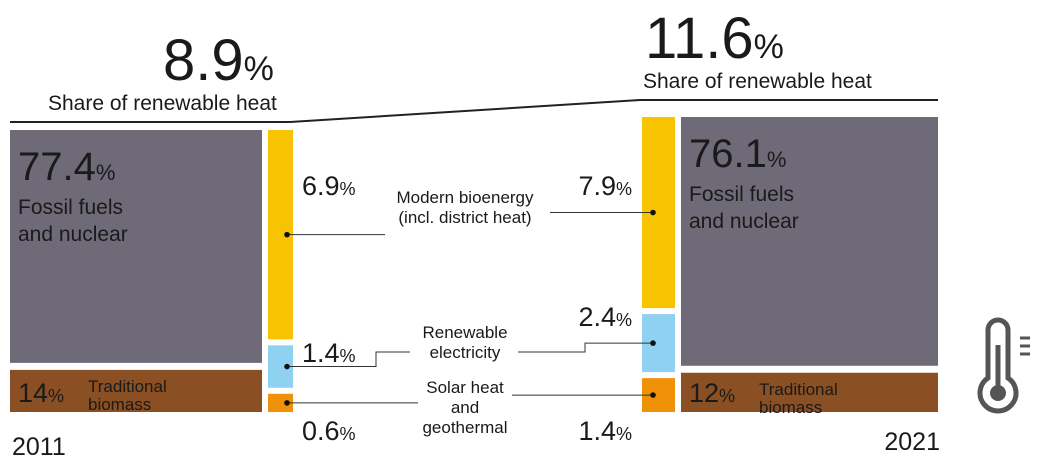 This screenshot has width=1040, height=460. I want to click on value: 0.6, so click(321, 431).